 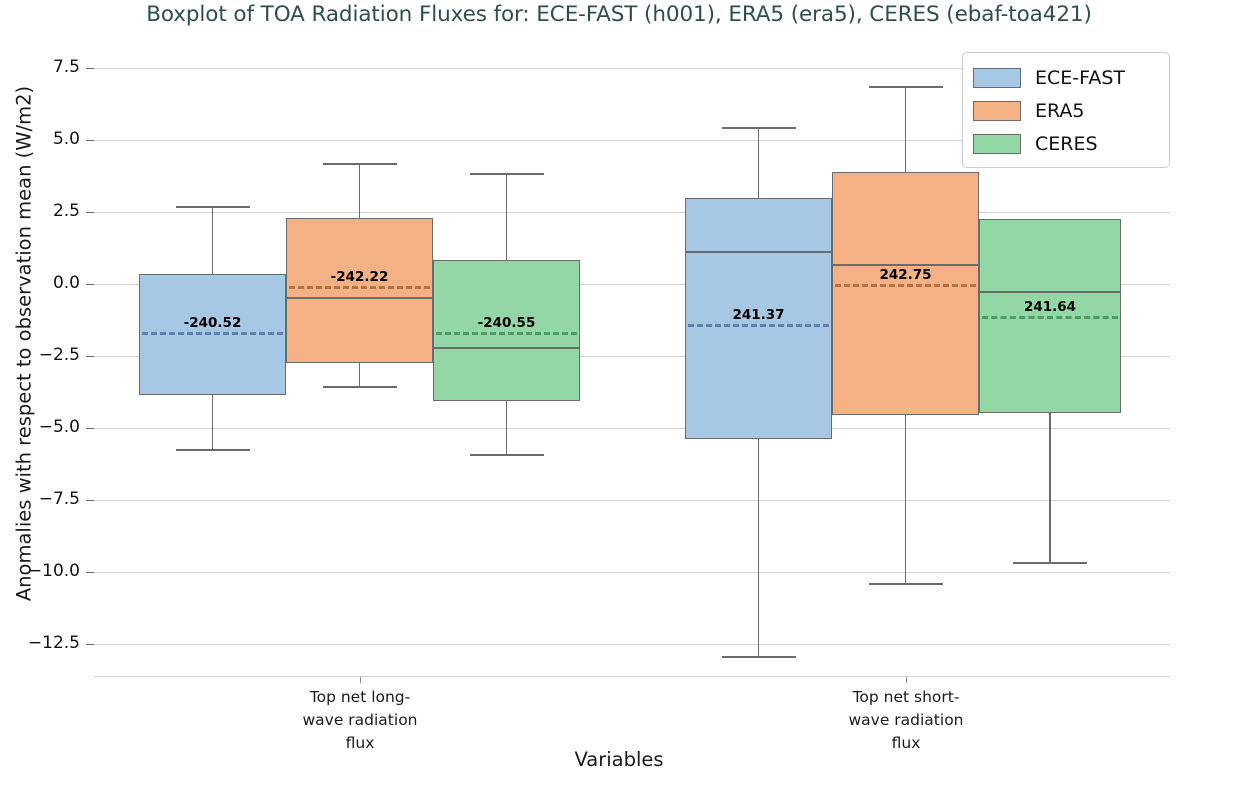 What do you see at coordinates (906, 697) in the screenshot?
I see `x-tick-line: Top net short-` at bounding box center [906, 697].